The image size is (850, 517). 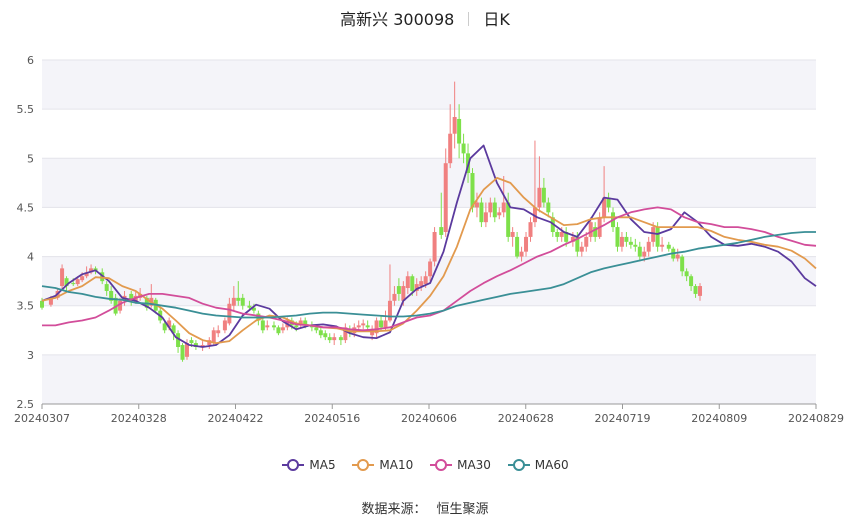 What do you see at coordinates (322, 465) in the screenshot?
I see `legend-label: MA5` at bounding box center [322, 465].